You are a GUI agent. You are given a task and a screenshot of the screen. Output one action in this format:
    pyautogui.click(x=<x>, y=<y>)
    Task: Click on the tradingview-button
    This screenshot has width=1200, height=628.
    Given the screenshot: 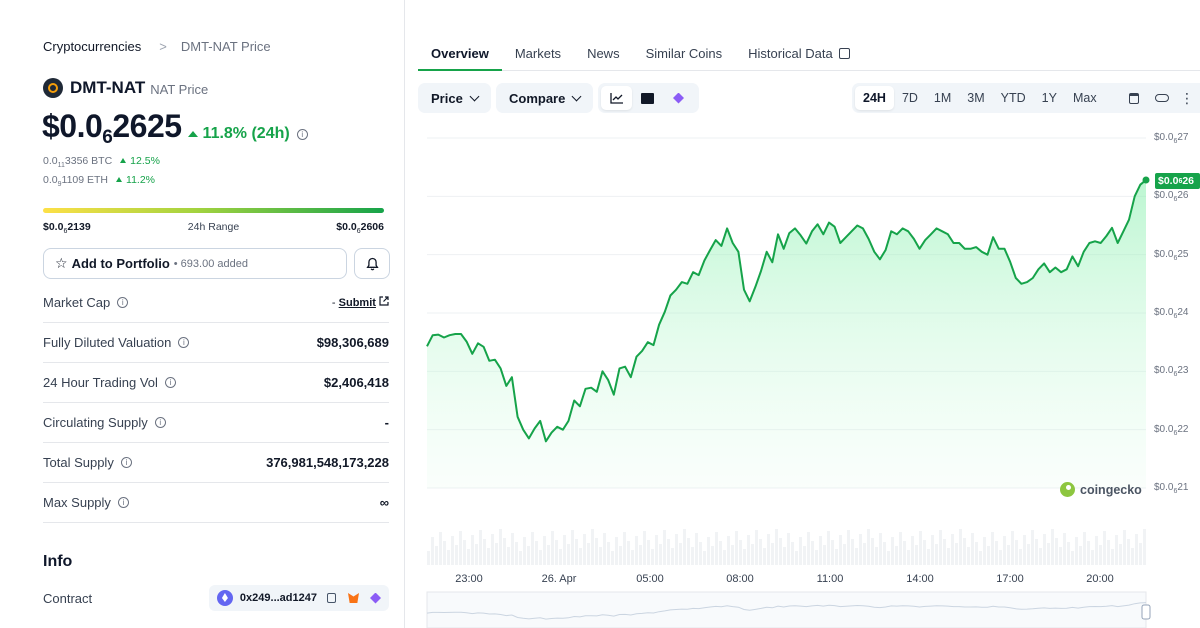 What is the action you would take?
    pyautogui.click(x=647, y=98)
    